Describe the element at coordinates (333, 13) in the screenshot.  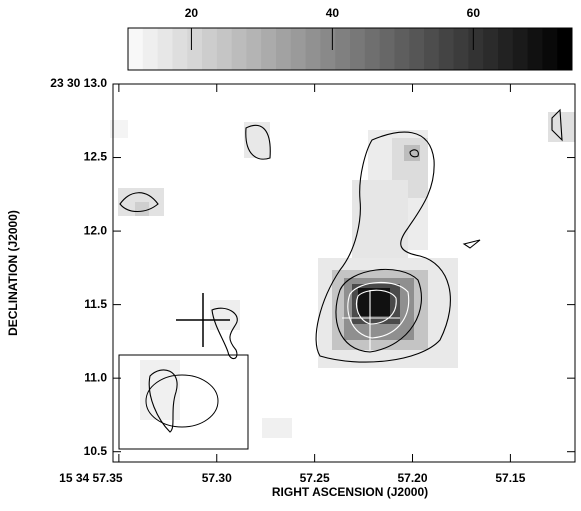
I see `colorbar-tick-label: 40` at that location.